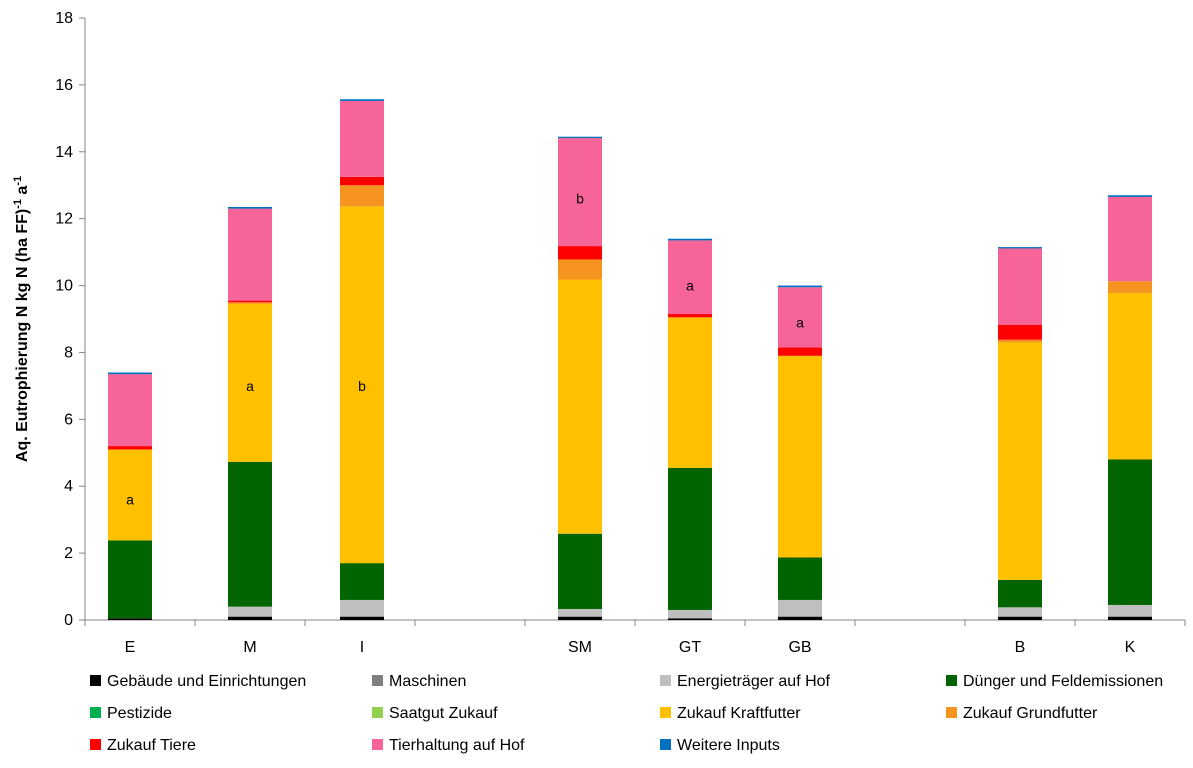 This screenshot has height=768, width=1193. Describe the element at coordinates (250, 534) in the screenshot. I see `bar-segment-m-dünger-und-feldemissionen` at that location.